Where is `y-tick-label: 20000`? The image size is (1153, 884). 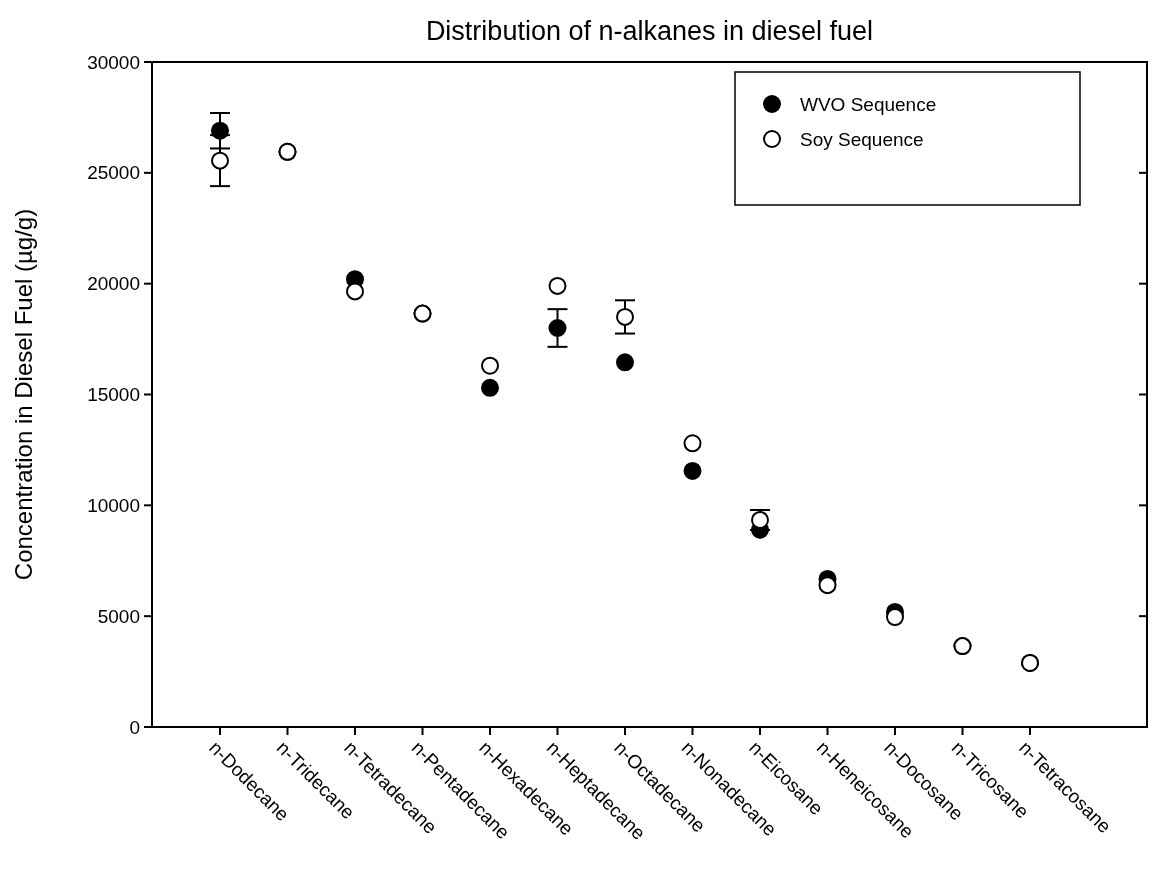
y-tick-label: 20000 is located at coordinates (113, 284).